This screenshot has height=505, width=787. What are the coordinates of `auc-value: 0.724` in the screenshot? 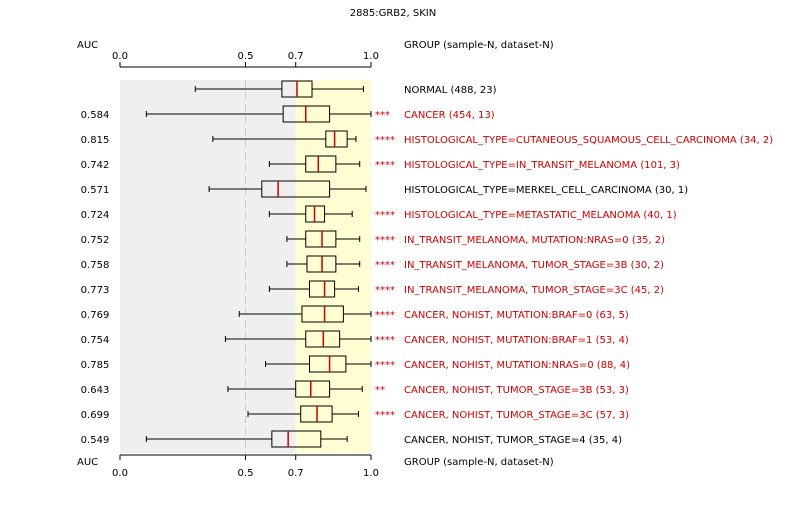 It's located at (95, 215).